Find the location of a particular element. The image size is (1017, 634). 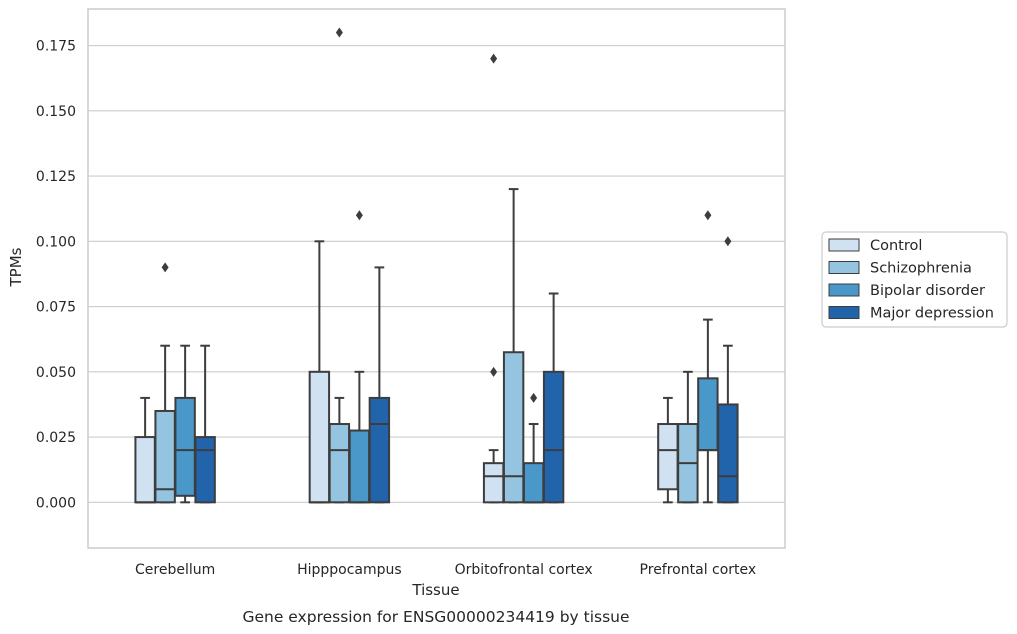

legend-item-control: Control is located at coordinates (875, 246).